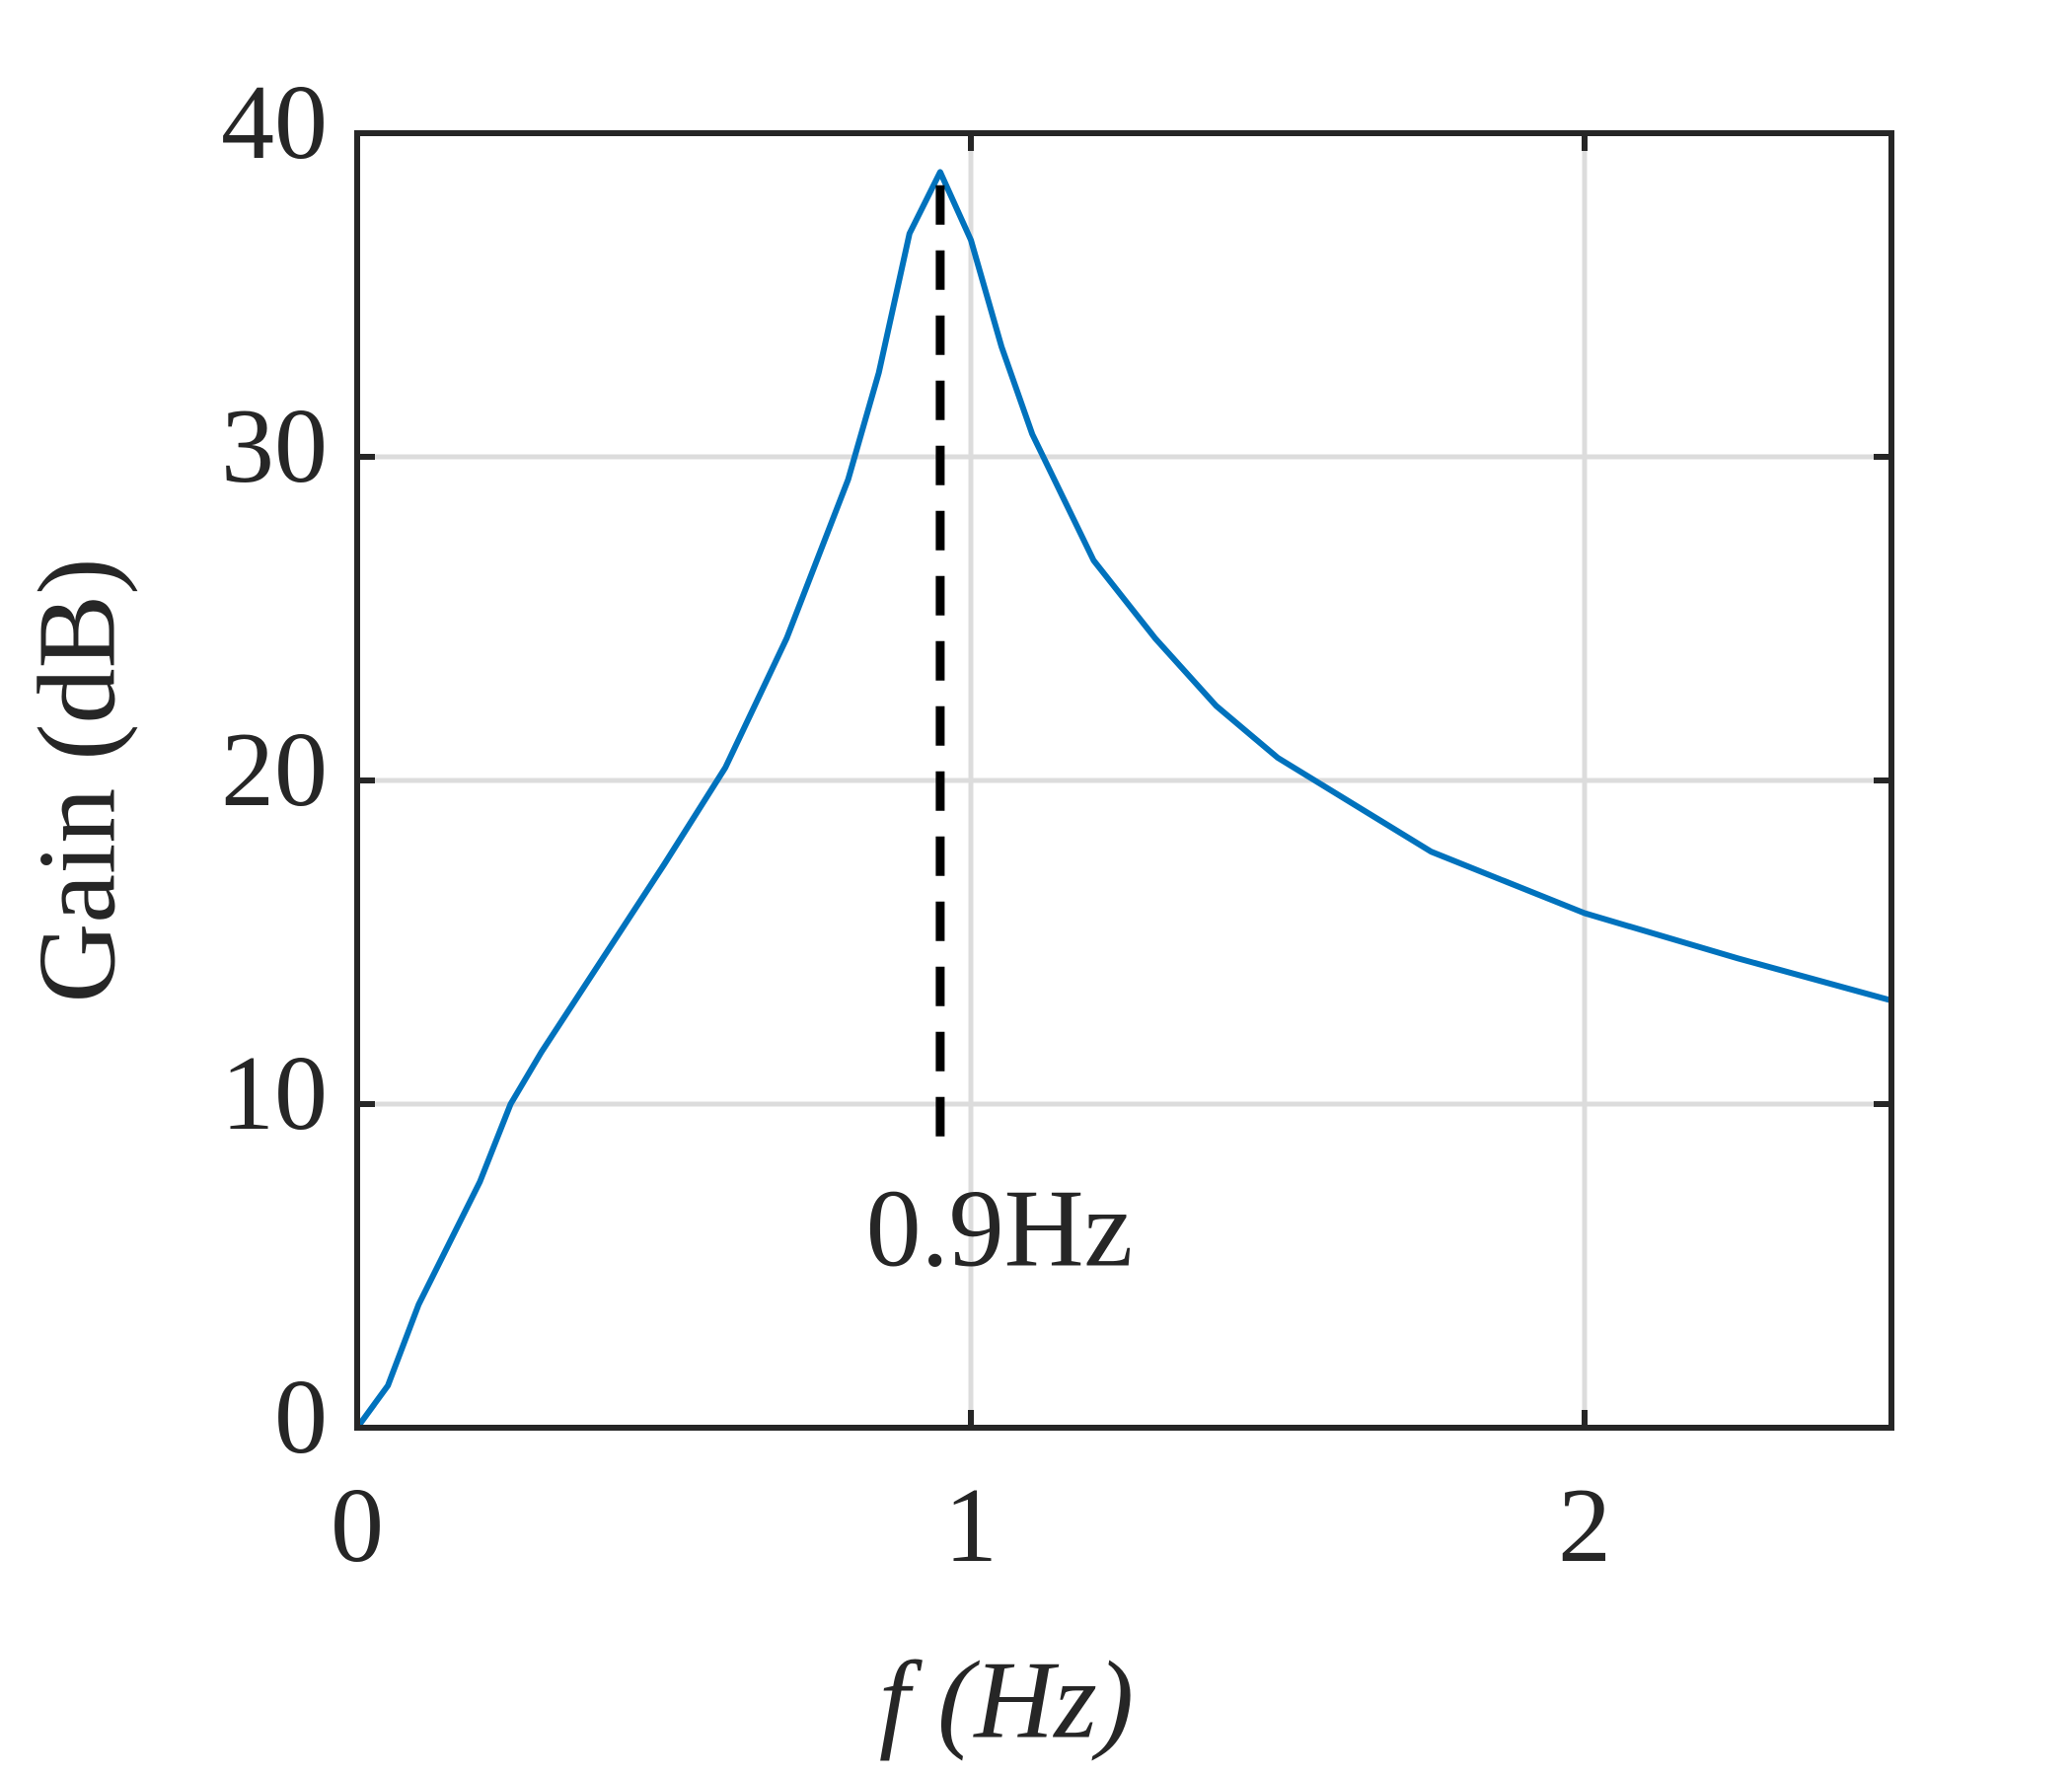 This screenshot has width=2072, height=1776. I want to click on annotation-label: 0.9Hz, so click(1000, 1230).